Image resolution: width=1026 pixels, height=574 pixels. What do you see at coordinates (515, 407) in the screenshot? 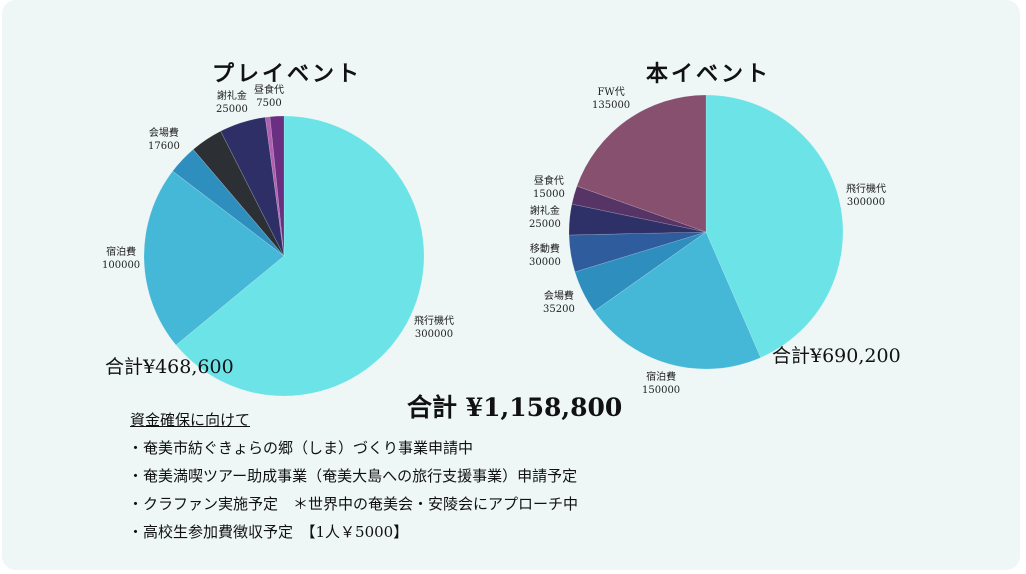
I see `grand-total: 合計 ¥1,158,800` at bounding box center [515, 407].